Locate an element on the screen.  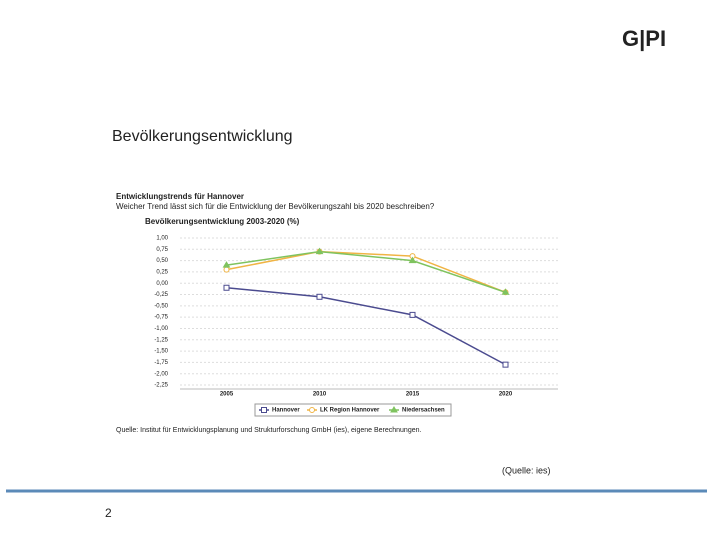
y-tick-label: -2,00 is located at coordinates (161, 374).